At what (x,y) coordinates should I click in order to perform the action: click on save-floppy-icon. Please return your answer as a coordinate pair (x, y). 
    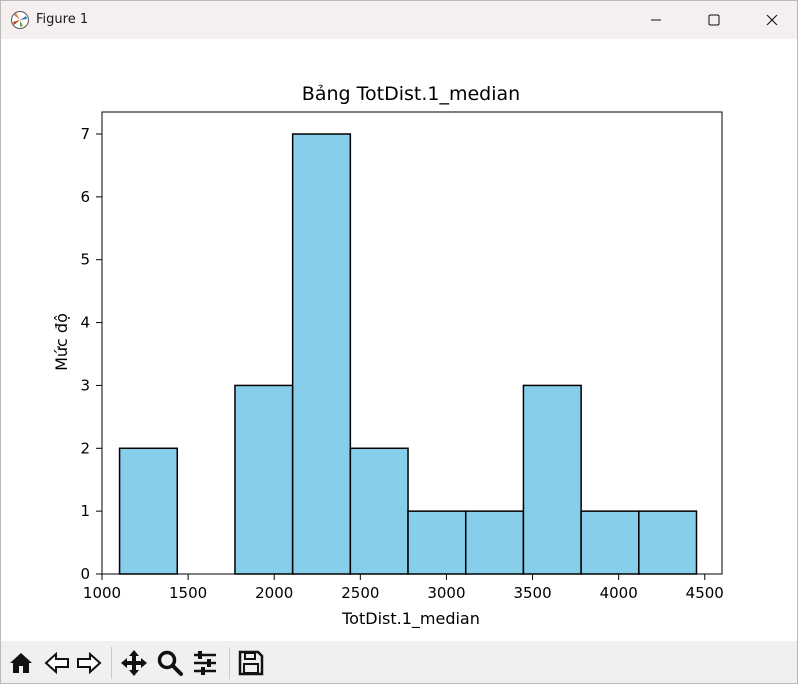
    Looking at the image, I should click on (251, 663).